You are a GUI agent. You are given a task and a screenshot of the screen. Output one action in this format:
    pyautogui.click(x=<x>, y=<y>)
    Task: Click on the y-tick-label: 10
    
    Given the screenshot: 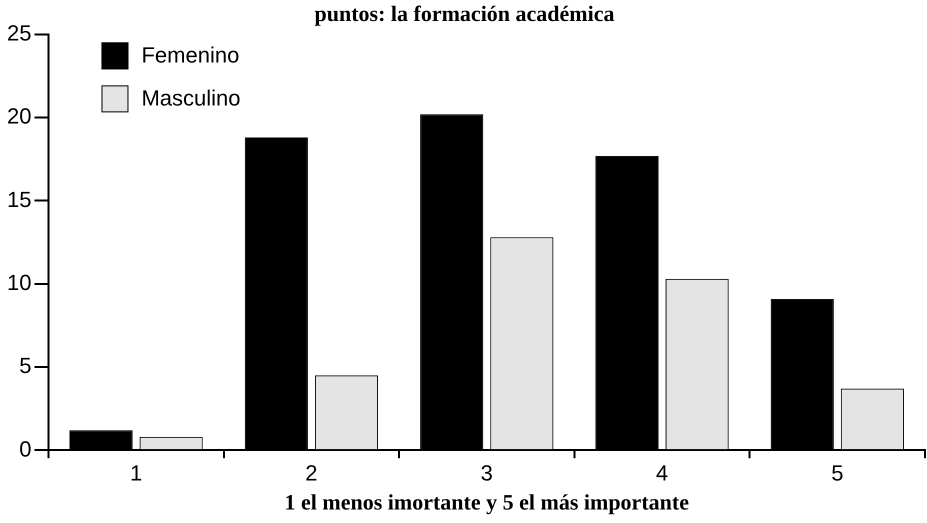 What is the action you would take?
    pyautogui.click(x=19, y=282)
    